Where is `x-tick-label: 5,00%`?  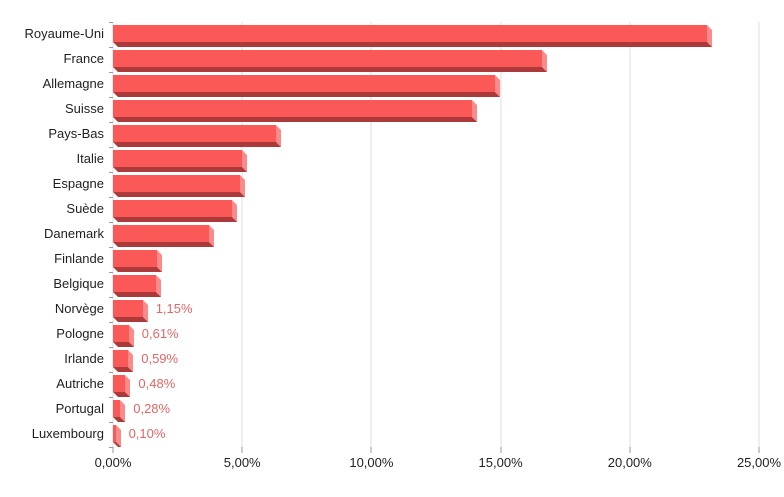 x-tick-label: 5,00% is located at coordinates (242, 462).